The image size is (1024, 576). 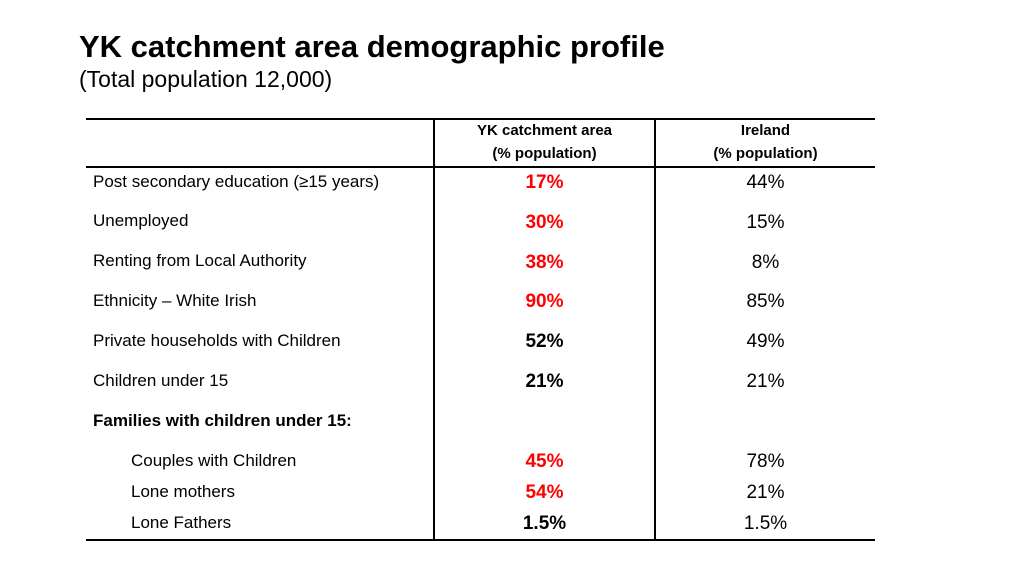 What do you see at coordinates (161, 380) in the screenshot?
I see `row-label: Children under 15` at bounding box center [161, 380].